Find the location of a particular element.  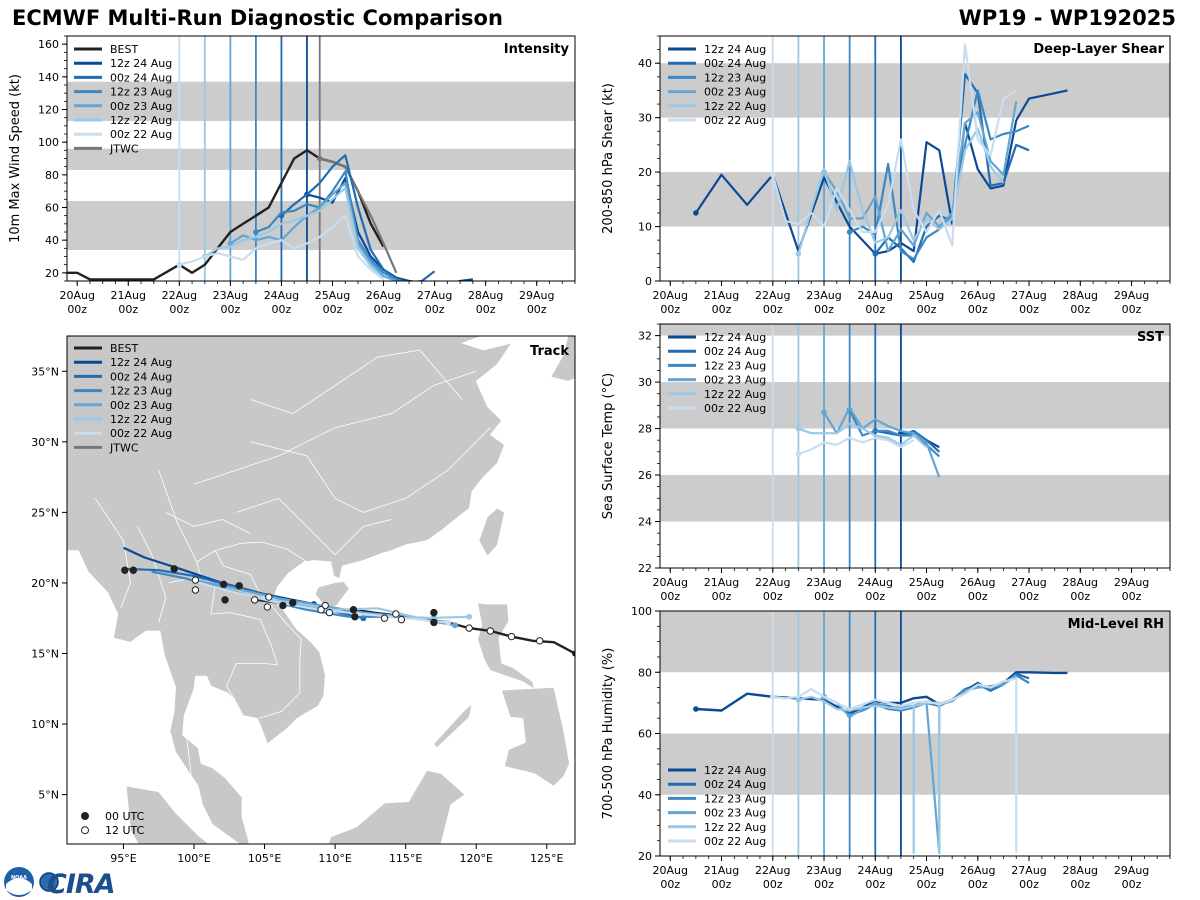

land-luzon is located at coordinates (506, 646).